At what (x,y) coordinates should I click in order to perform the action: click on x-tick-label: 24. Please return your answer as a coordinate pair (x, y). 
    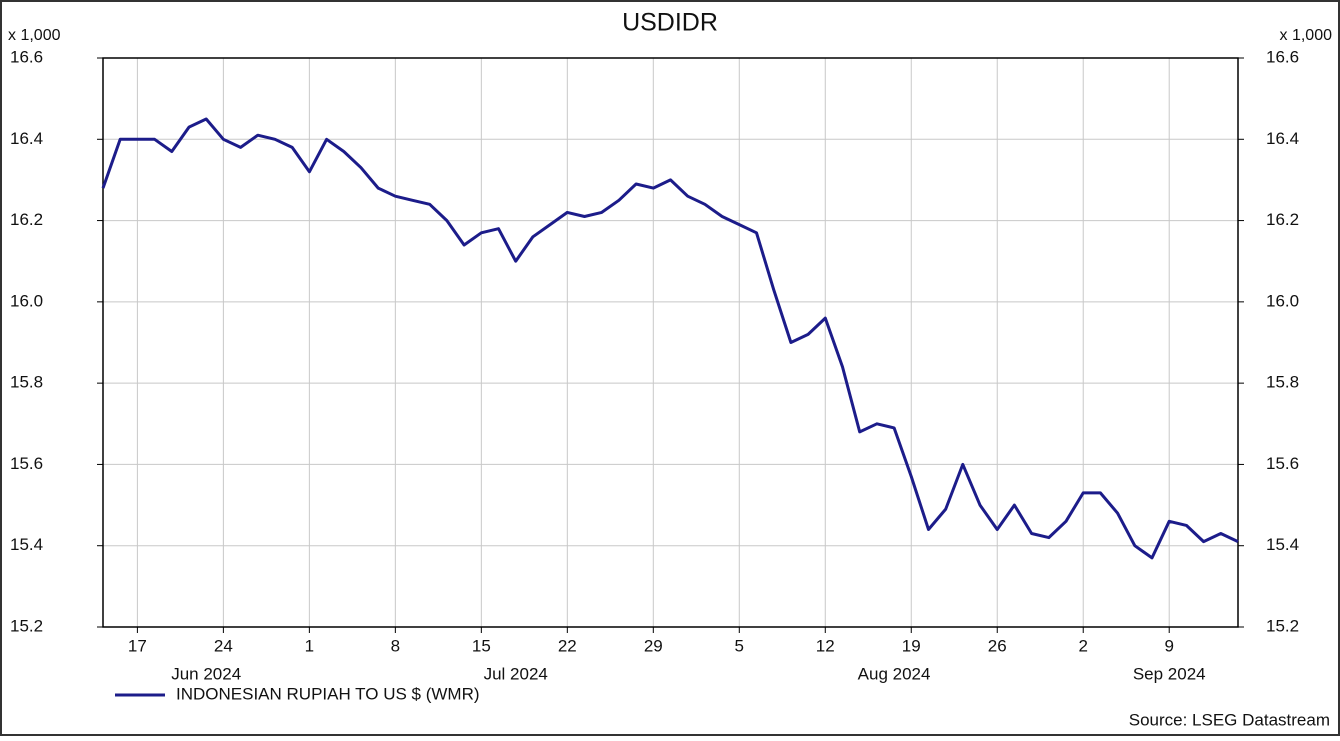
    Looking at the image, I should click on (223, 645).